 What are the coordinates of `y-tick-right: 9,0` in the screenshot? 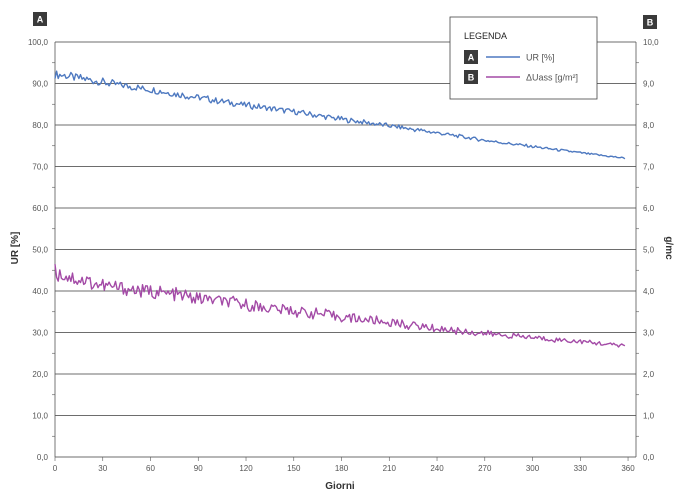 It's located at (649, 84).